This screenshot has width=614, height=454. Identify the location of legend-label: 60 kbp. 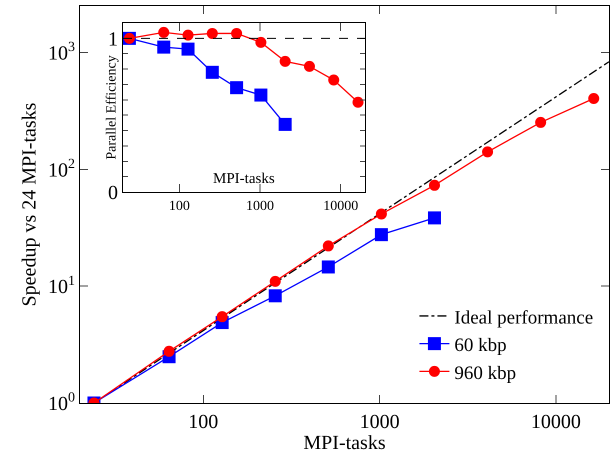
(480, 345).